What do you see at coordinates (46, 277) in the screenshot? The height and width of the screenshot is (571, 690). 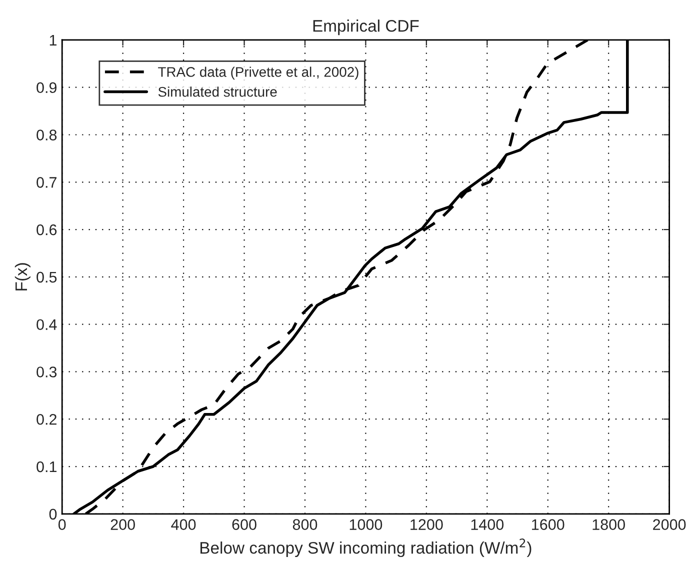 I see `y-tick-label: 0.5` at bounding box center [46, 277].